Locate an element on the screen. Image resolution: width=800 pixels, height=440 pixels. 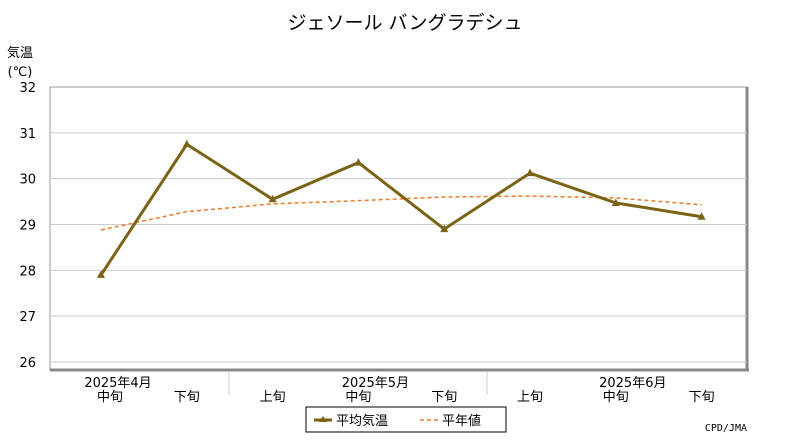
legend-box is located at coordinates (406, 419).